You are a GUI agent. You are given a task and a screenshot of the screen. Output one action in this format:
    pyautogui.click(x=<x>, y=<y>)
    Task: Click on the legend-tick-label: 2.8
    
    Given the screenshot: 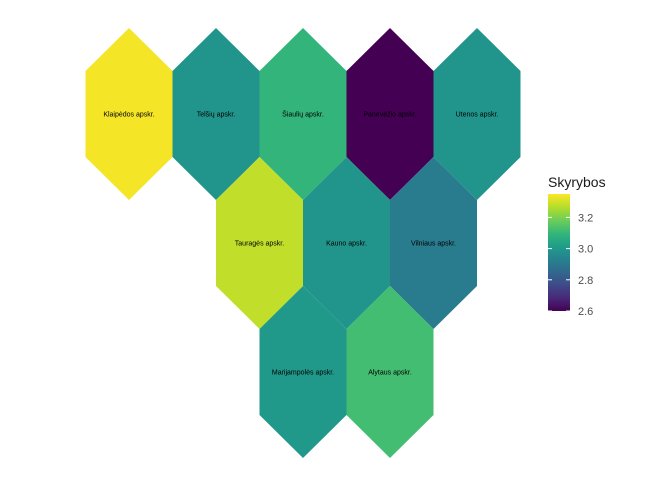 What is the action you would take?
    pyautogui.click(x=585, y=281)
    